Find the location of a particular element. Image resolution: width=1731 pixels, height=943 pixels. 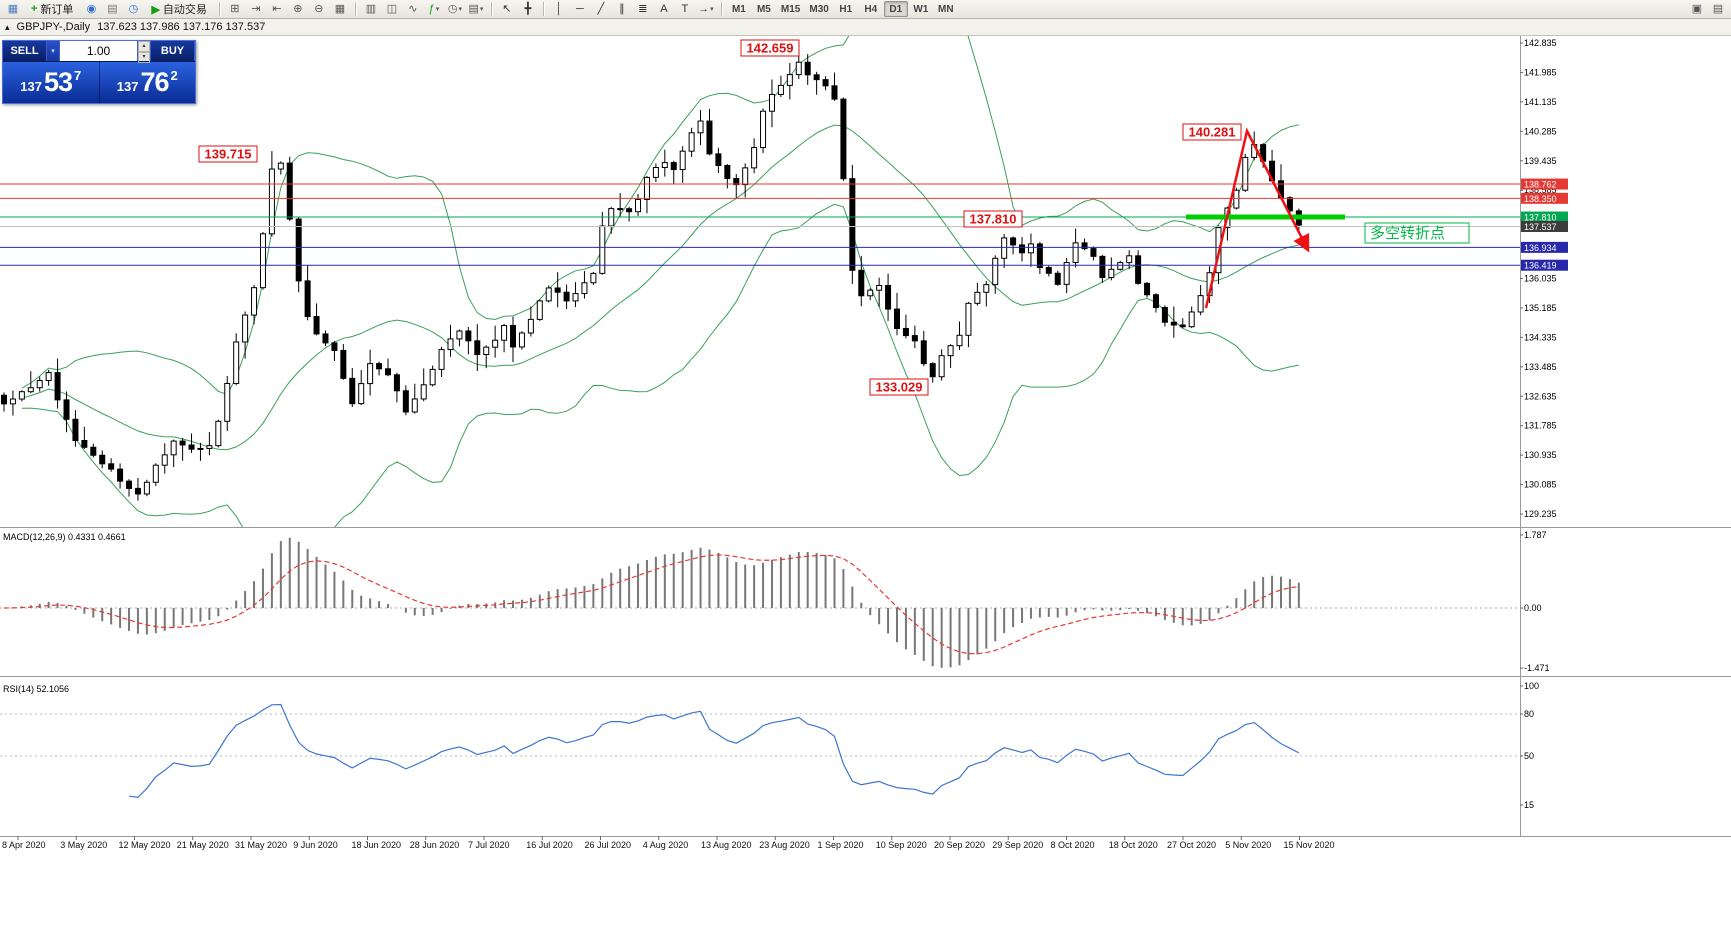

one-click-trading-panel: SELL ▾ ▴ ▾ BUY 137 53 7 137 76 2 is located at coordinates (99, 72).